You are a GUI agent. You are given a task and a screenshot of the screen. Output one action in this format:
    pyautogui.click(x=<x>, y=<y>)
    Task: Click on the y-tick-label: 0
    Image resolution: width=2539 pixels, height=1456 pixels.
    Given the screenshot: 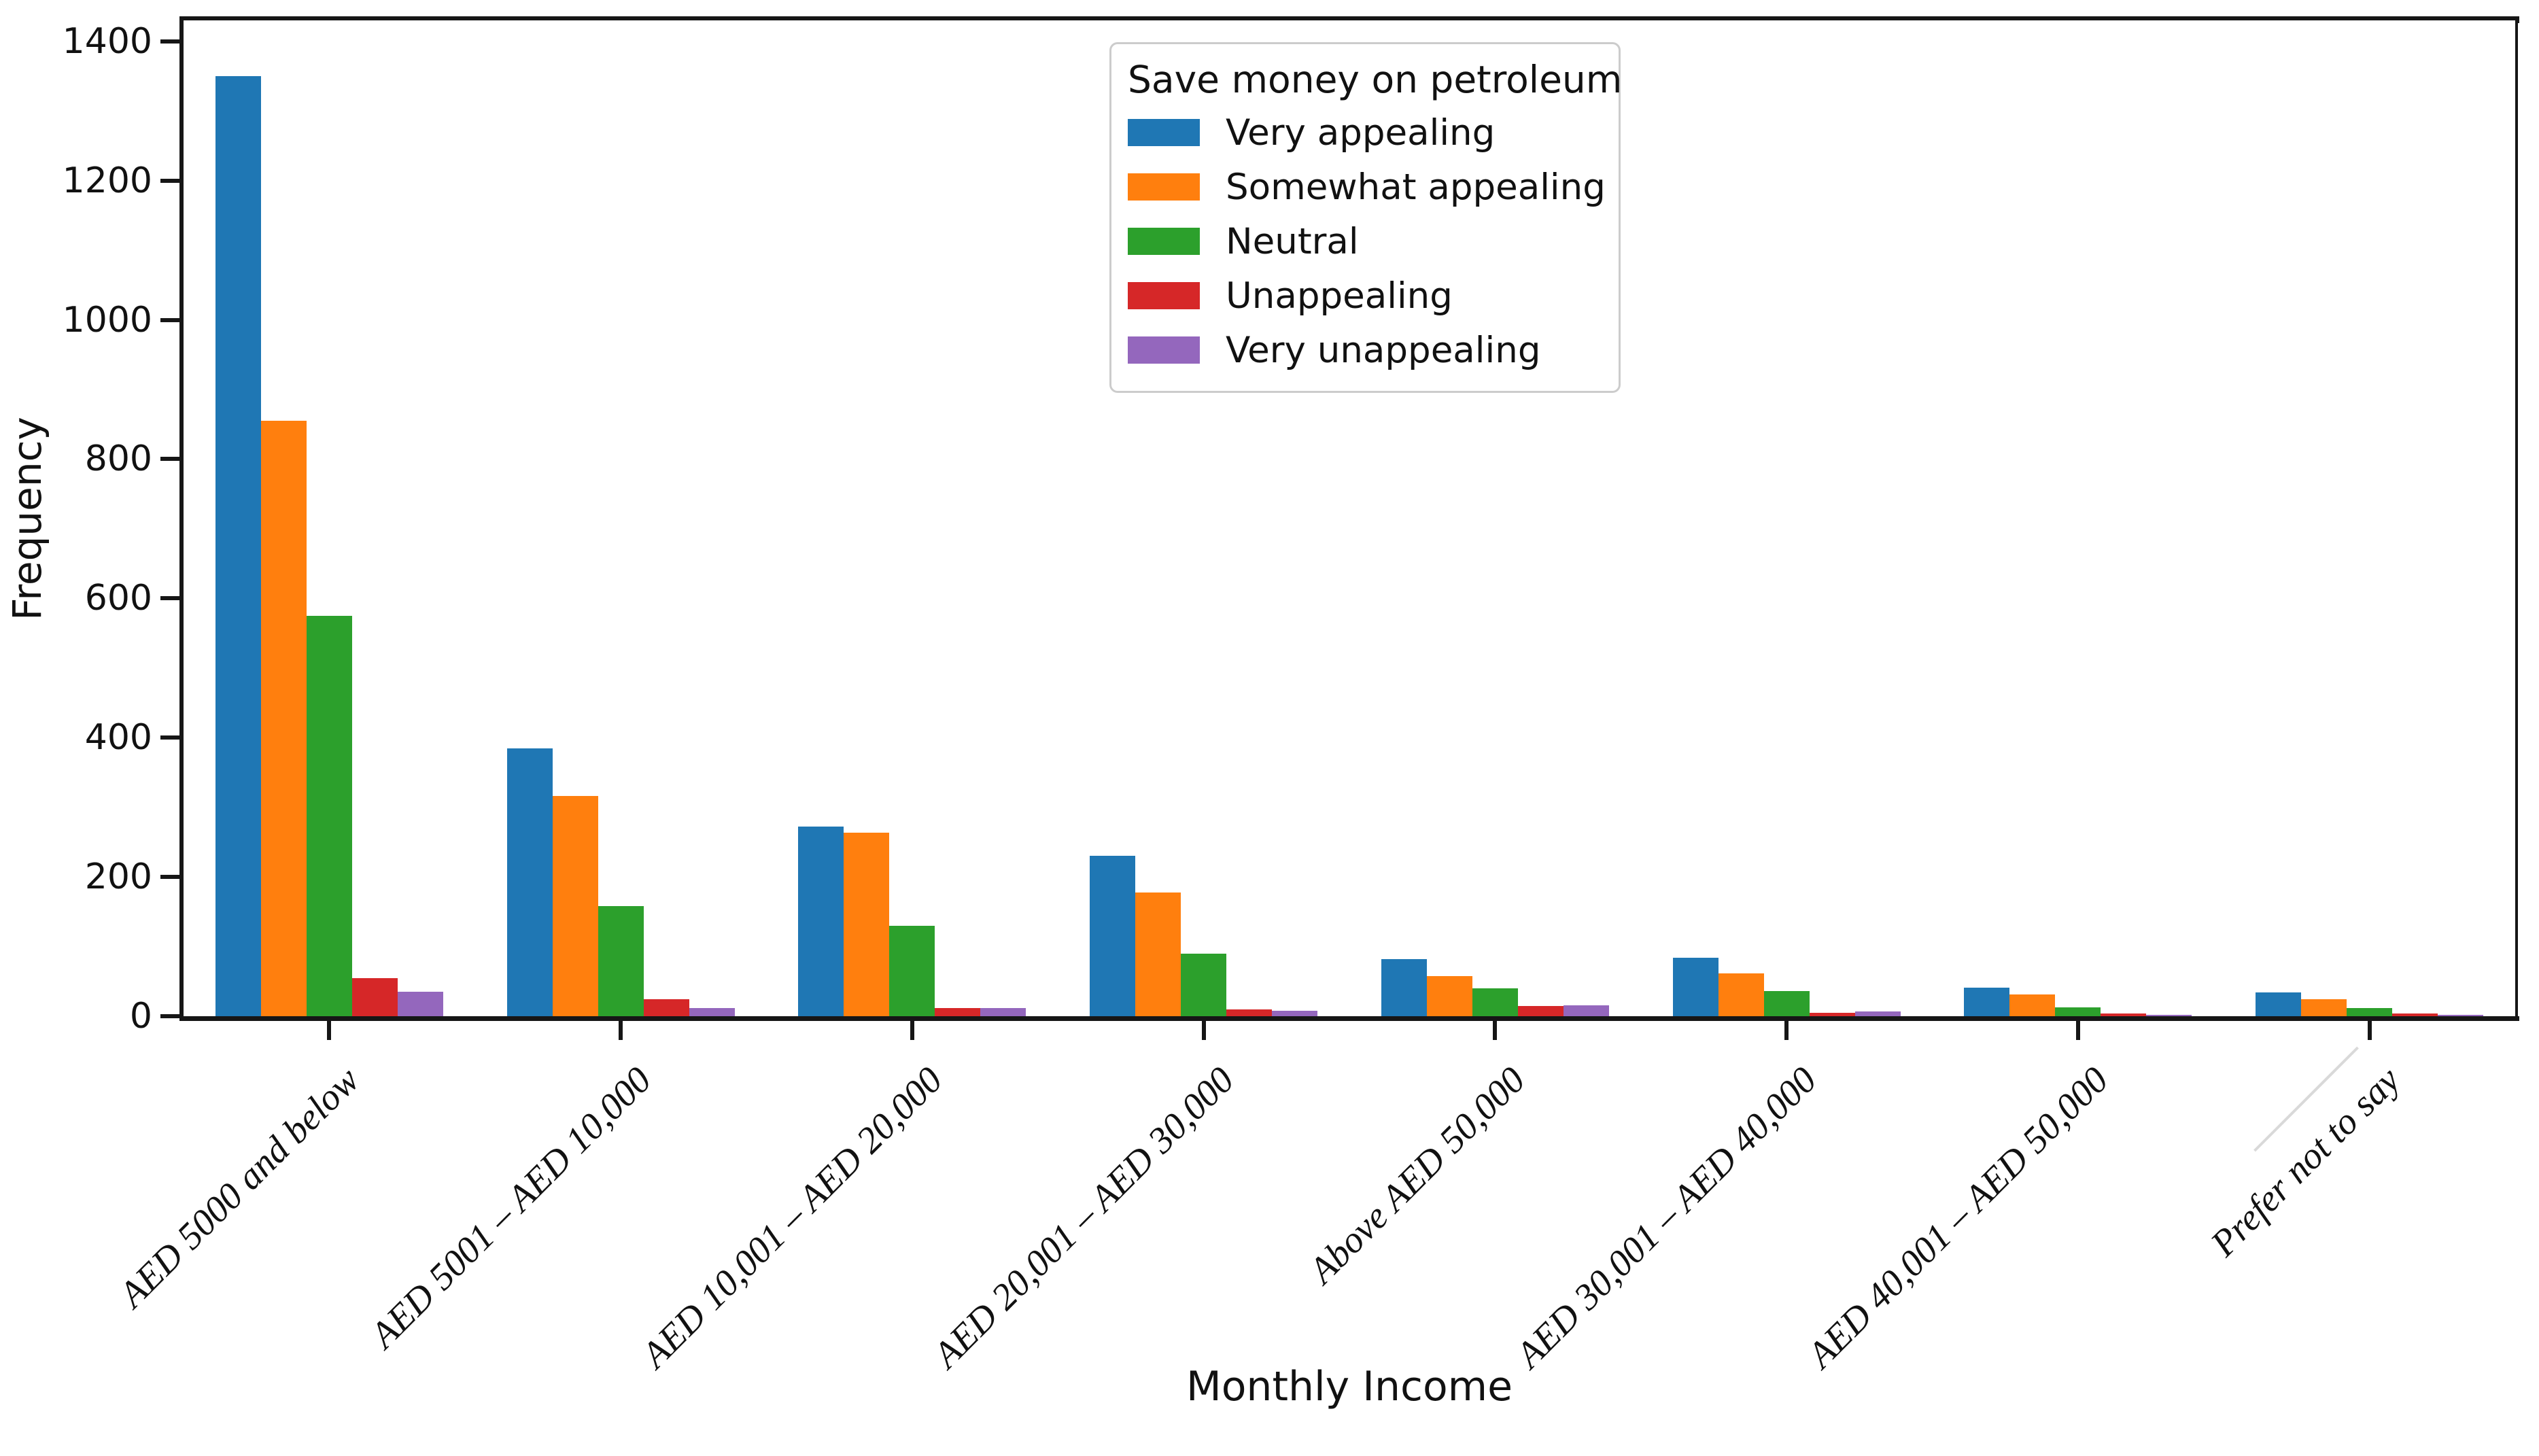 What is the action you would take?
    pyautogui.click(x=140, y=1017)
    